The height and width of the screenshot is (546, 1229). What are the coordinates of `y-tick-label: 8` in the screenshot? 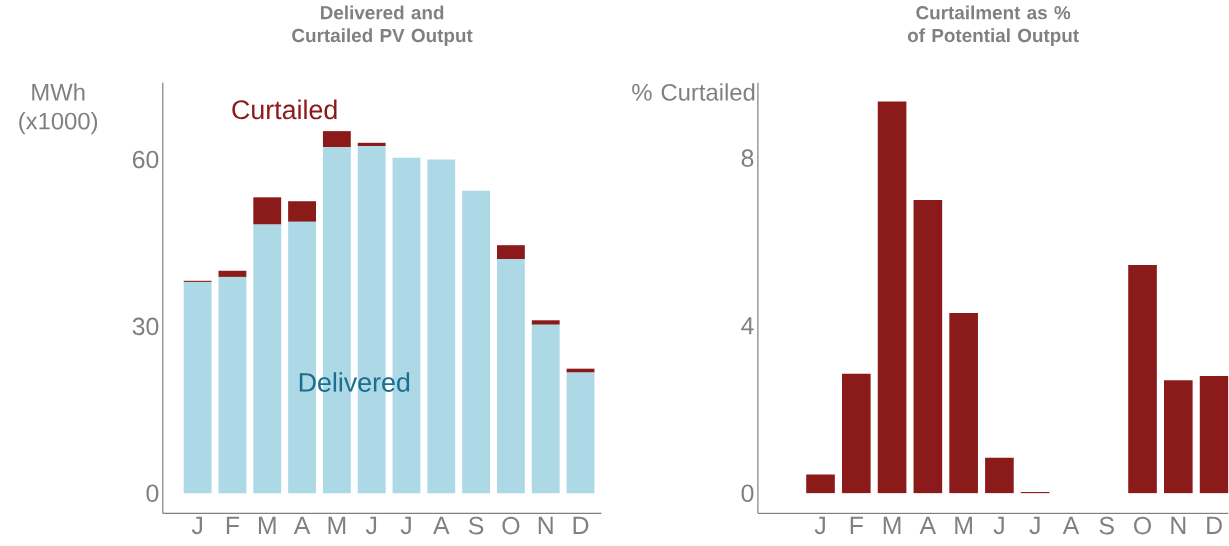 It's located at (747, 158).